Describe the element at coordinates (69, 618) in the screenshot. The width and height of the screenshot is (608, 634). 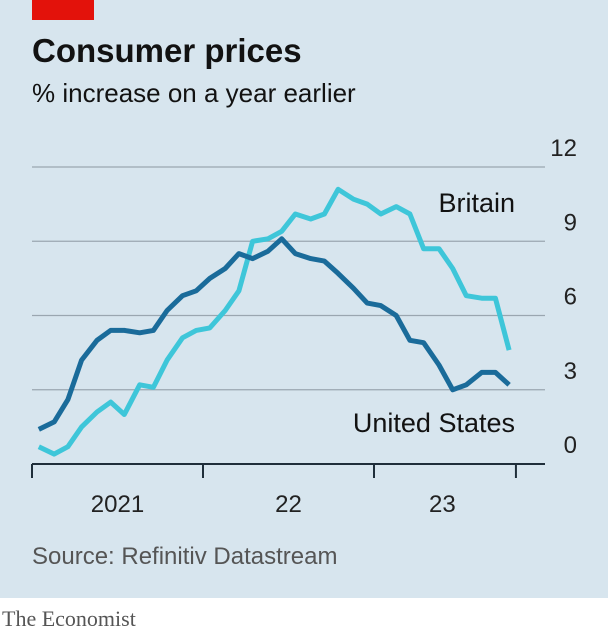
I see `brand: The Economist` at that location.